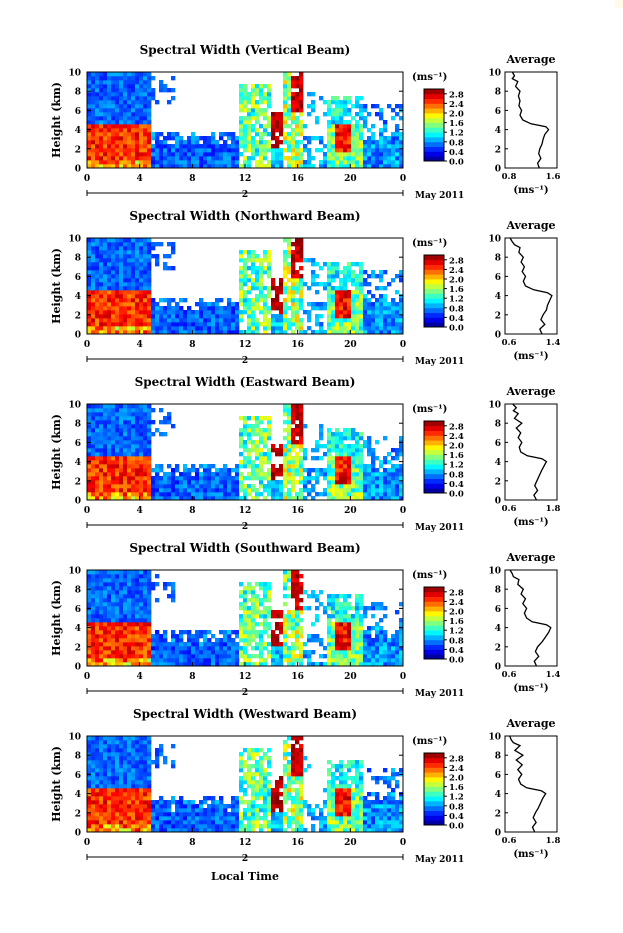 The width and height of the screenshot is (623, 933). I want to click on day-label: 2, so click(245, 361).